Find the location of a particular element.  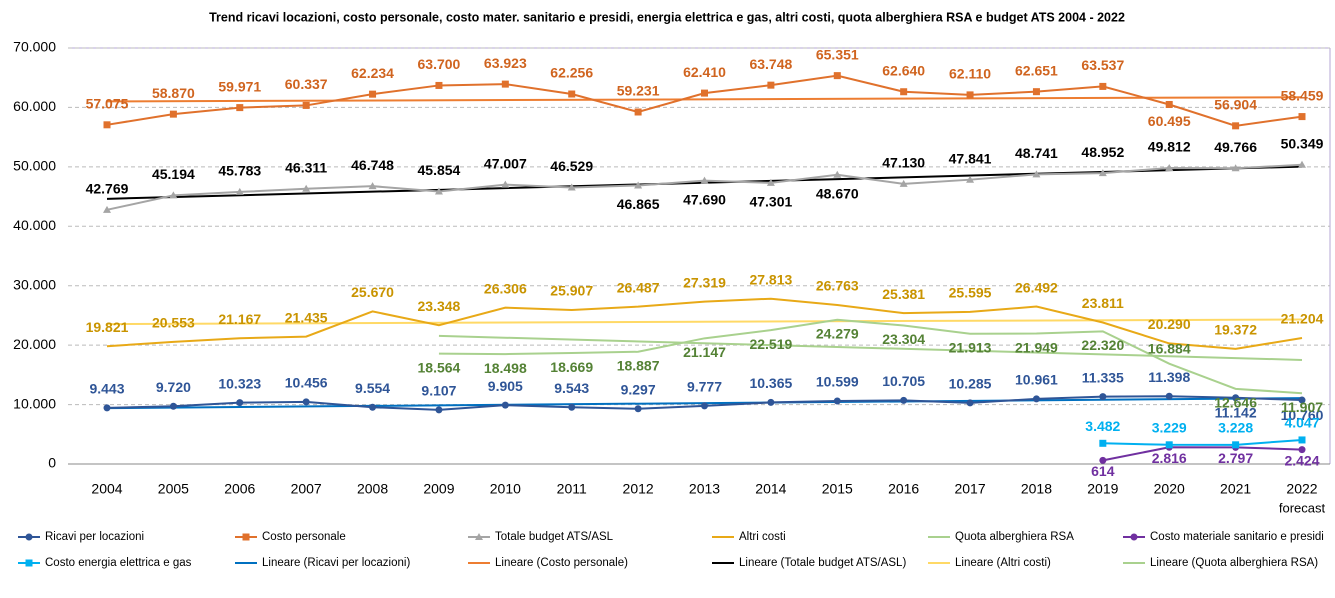

x-tick-label: 2012 is located at coordinates (638, 489).